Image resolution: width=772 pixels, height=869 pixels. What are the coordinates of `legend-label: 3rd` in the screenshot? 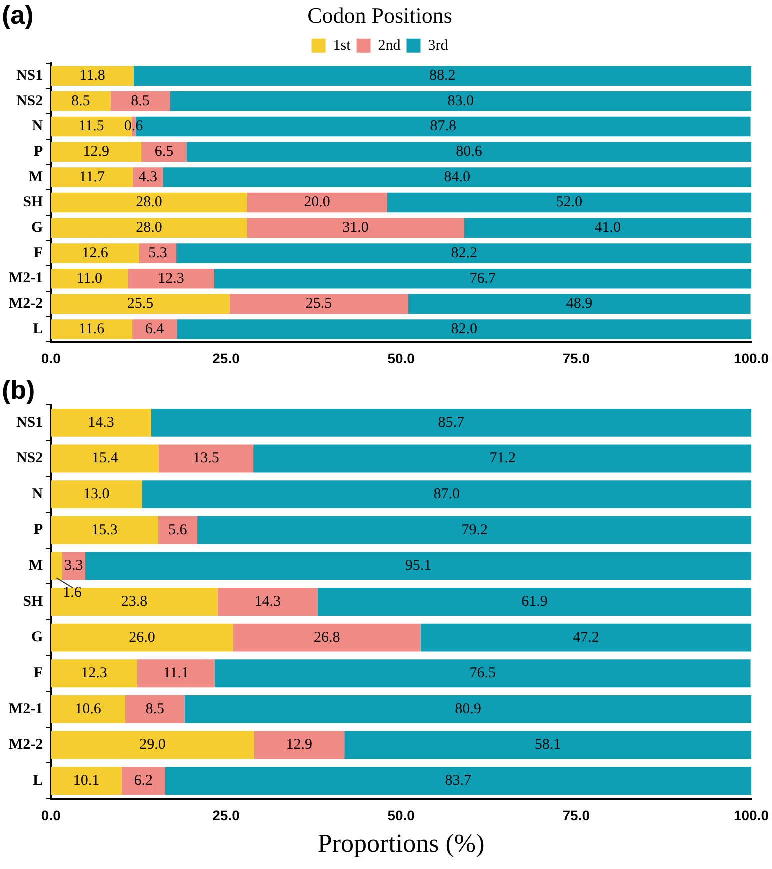 It's located at (438, 46).